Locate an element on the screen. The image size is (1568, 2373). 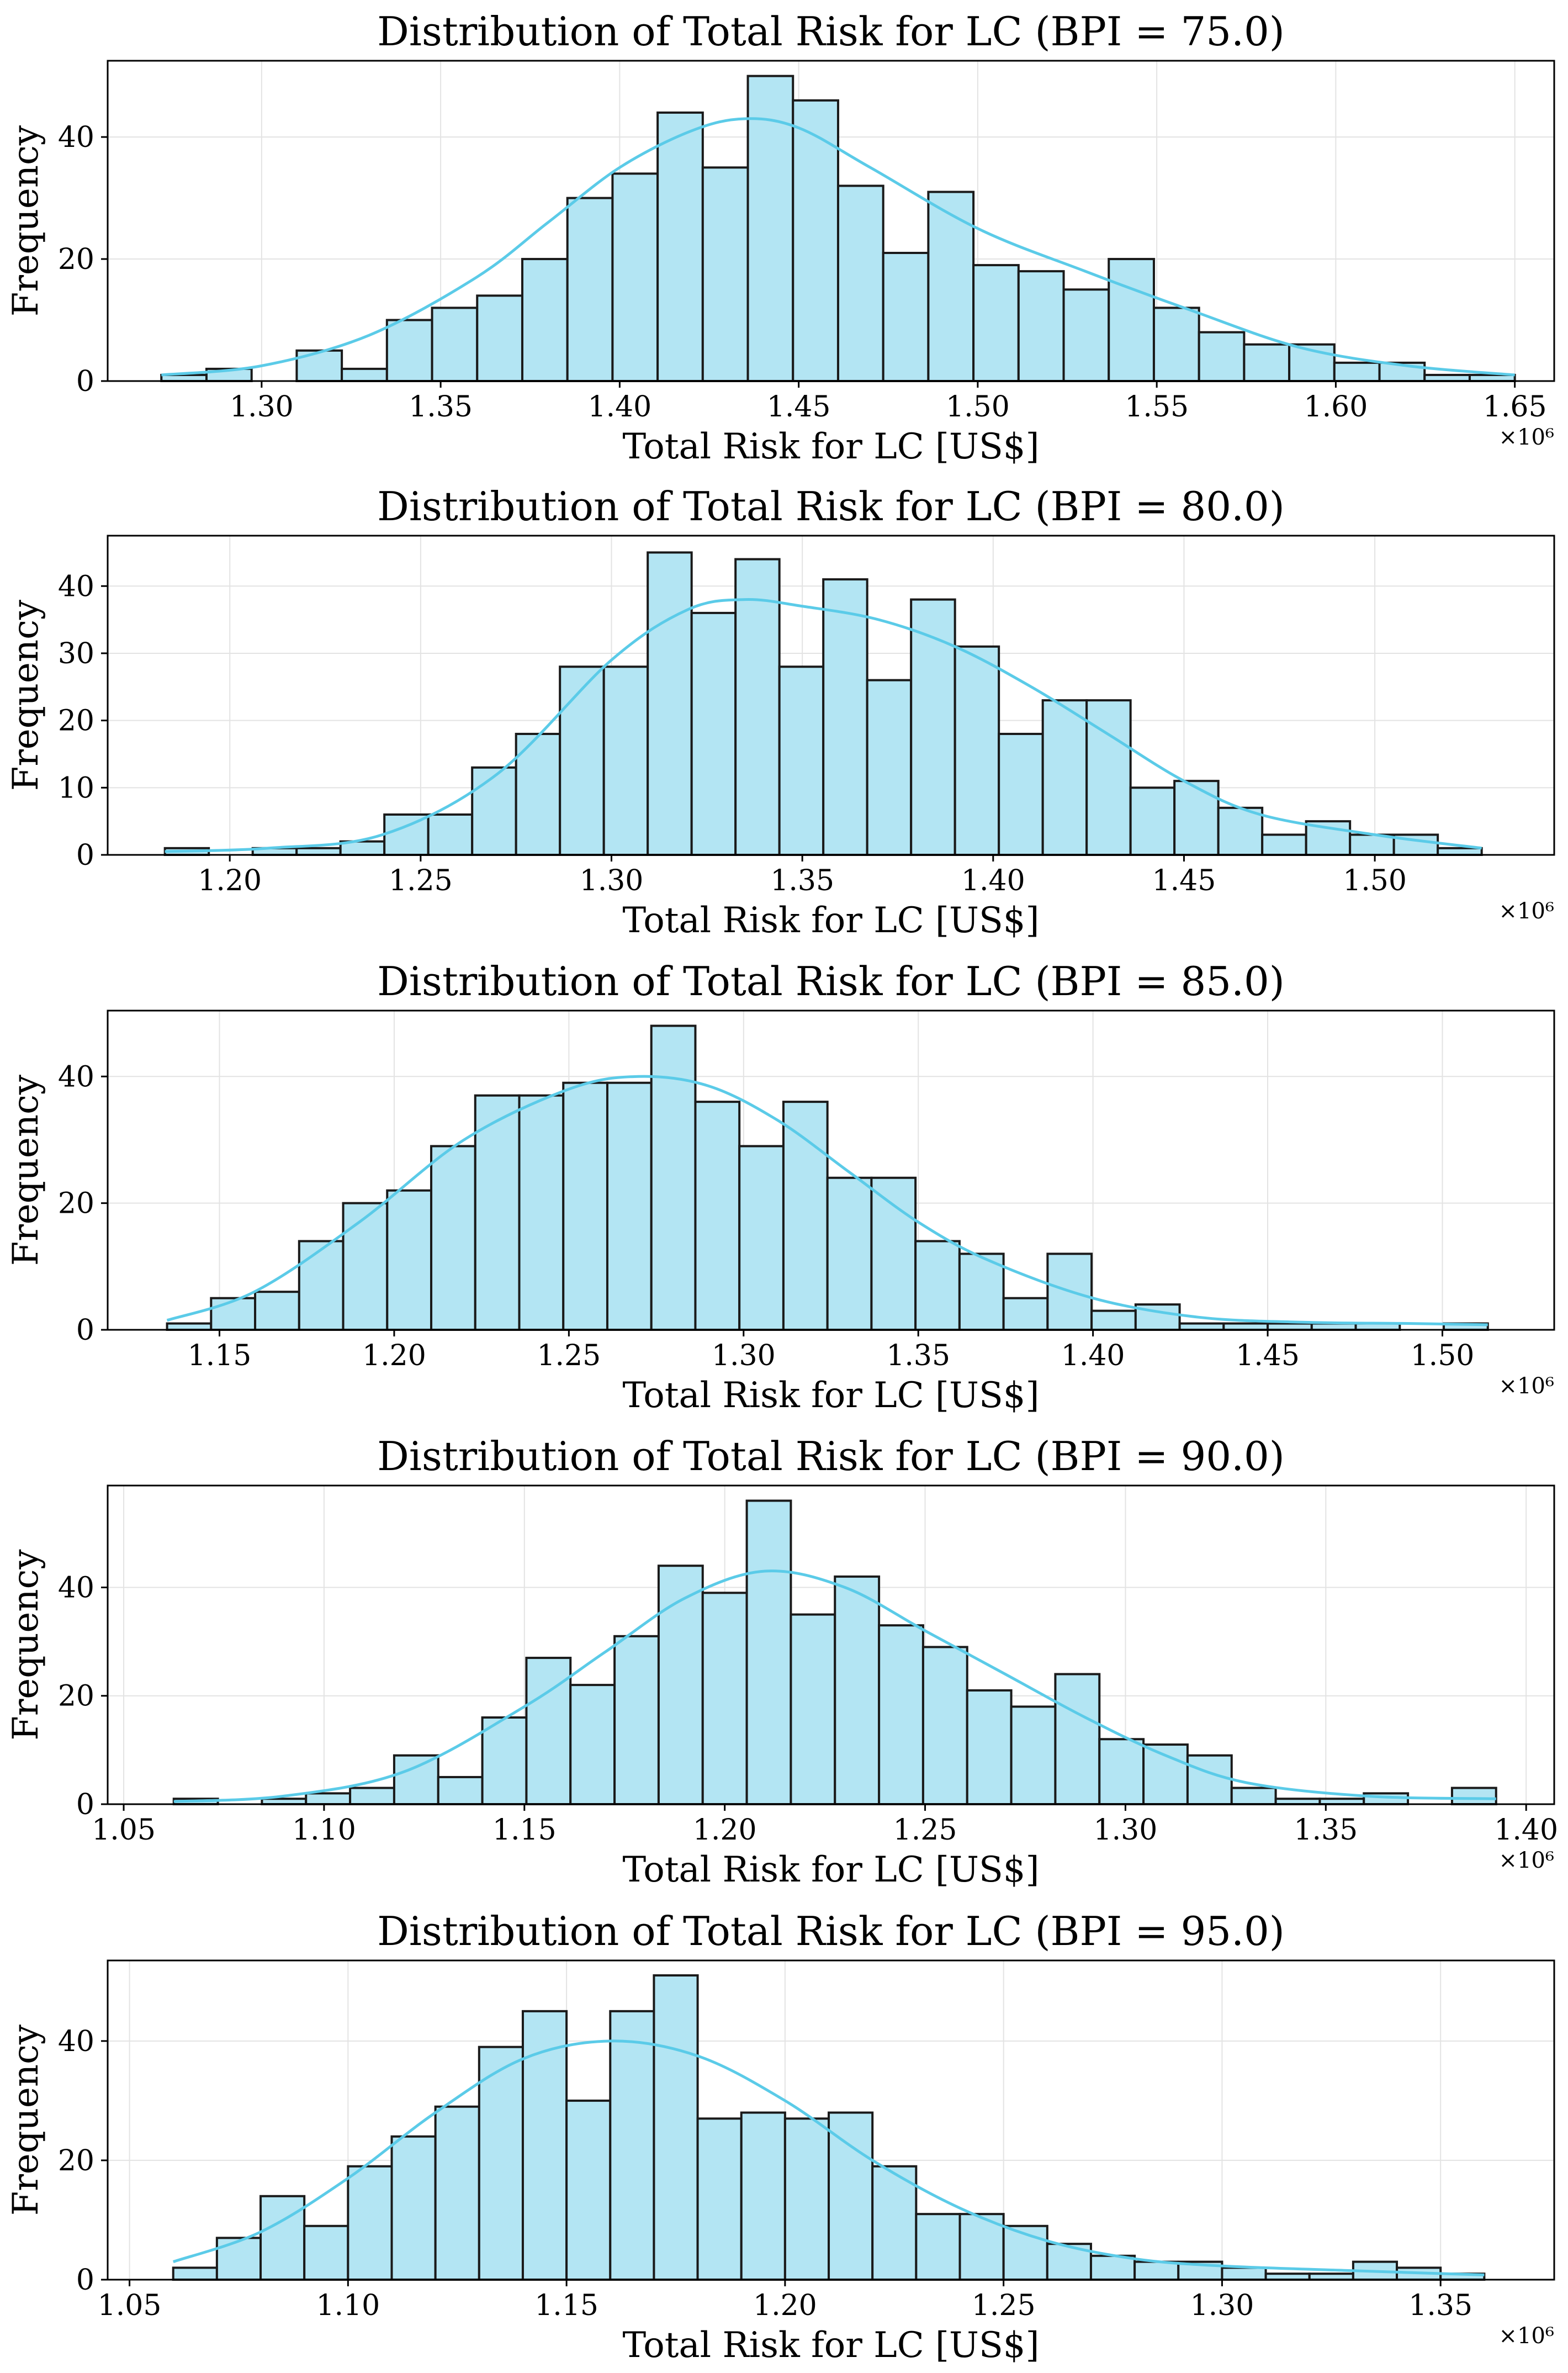
x-tick-label: 1.65 is located at coordinates (1515, 407).